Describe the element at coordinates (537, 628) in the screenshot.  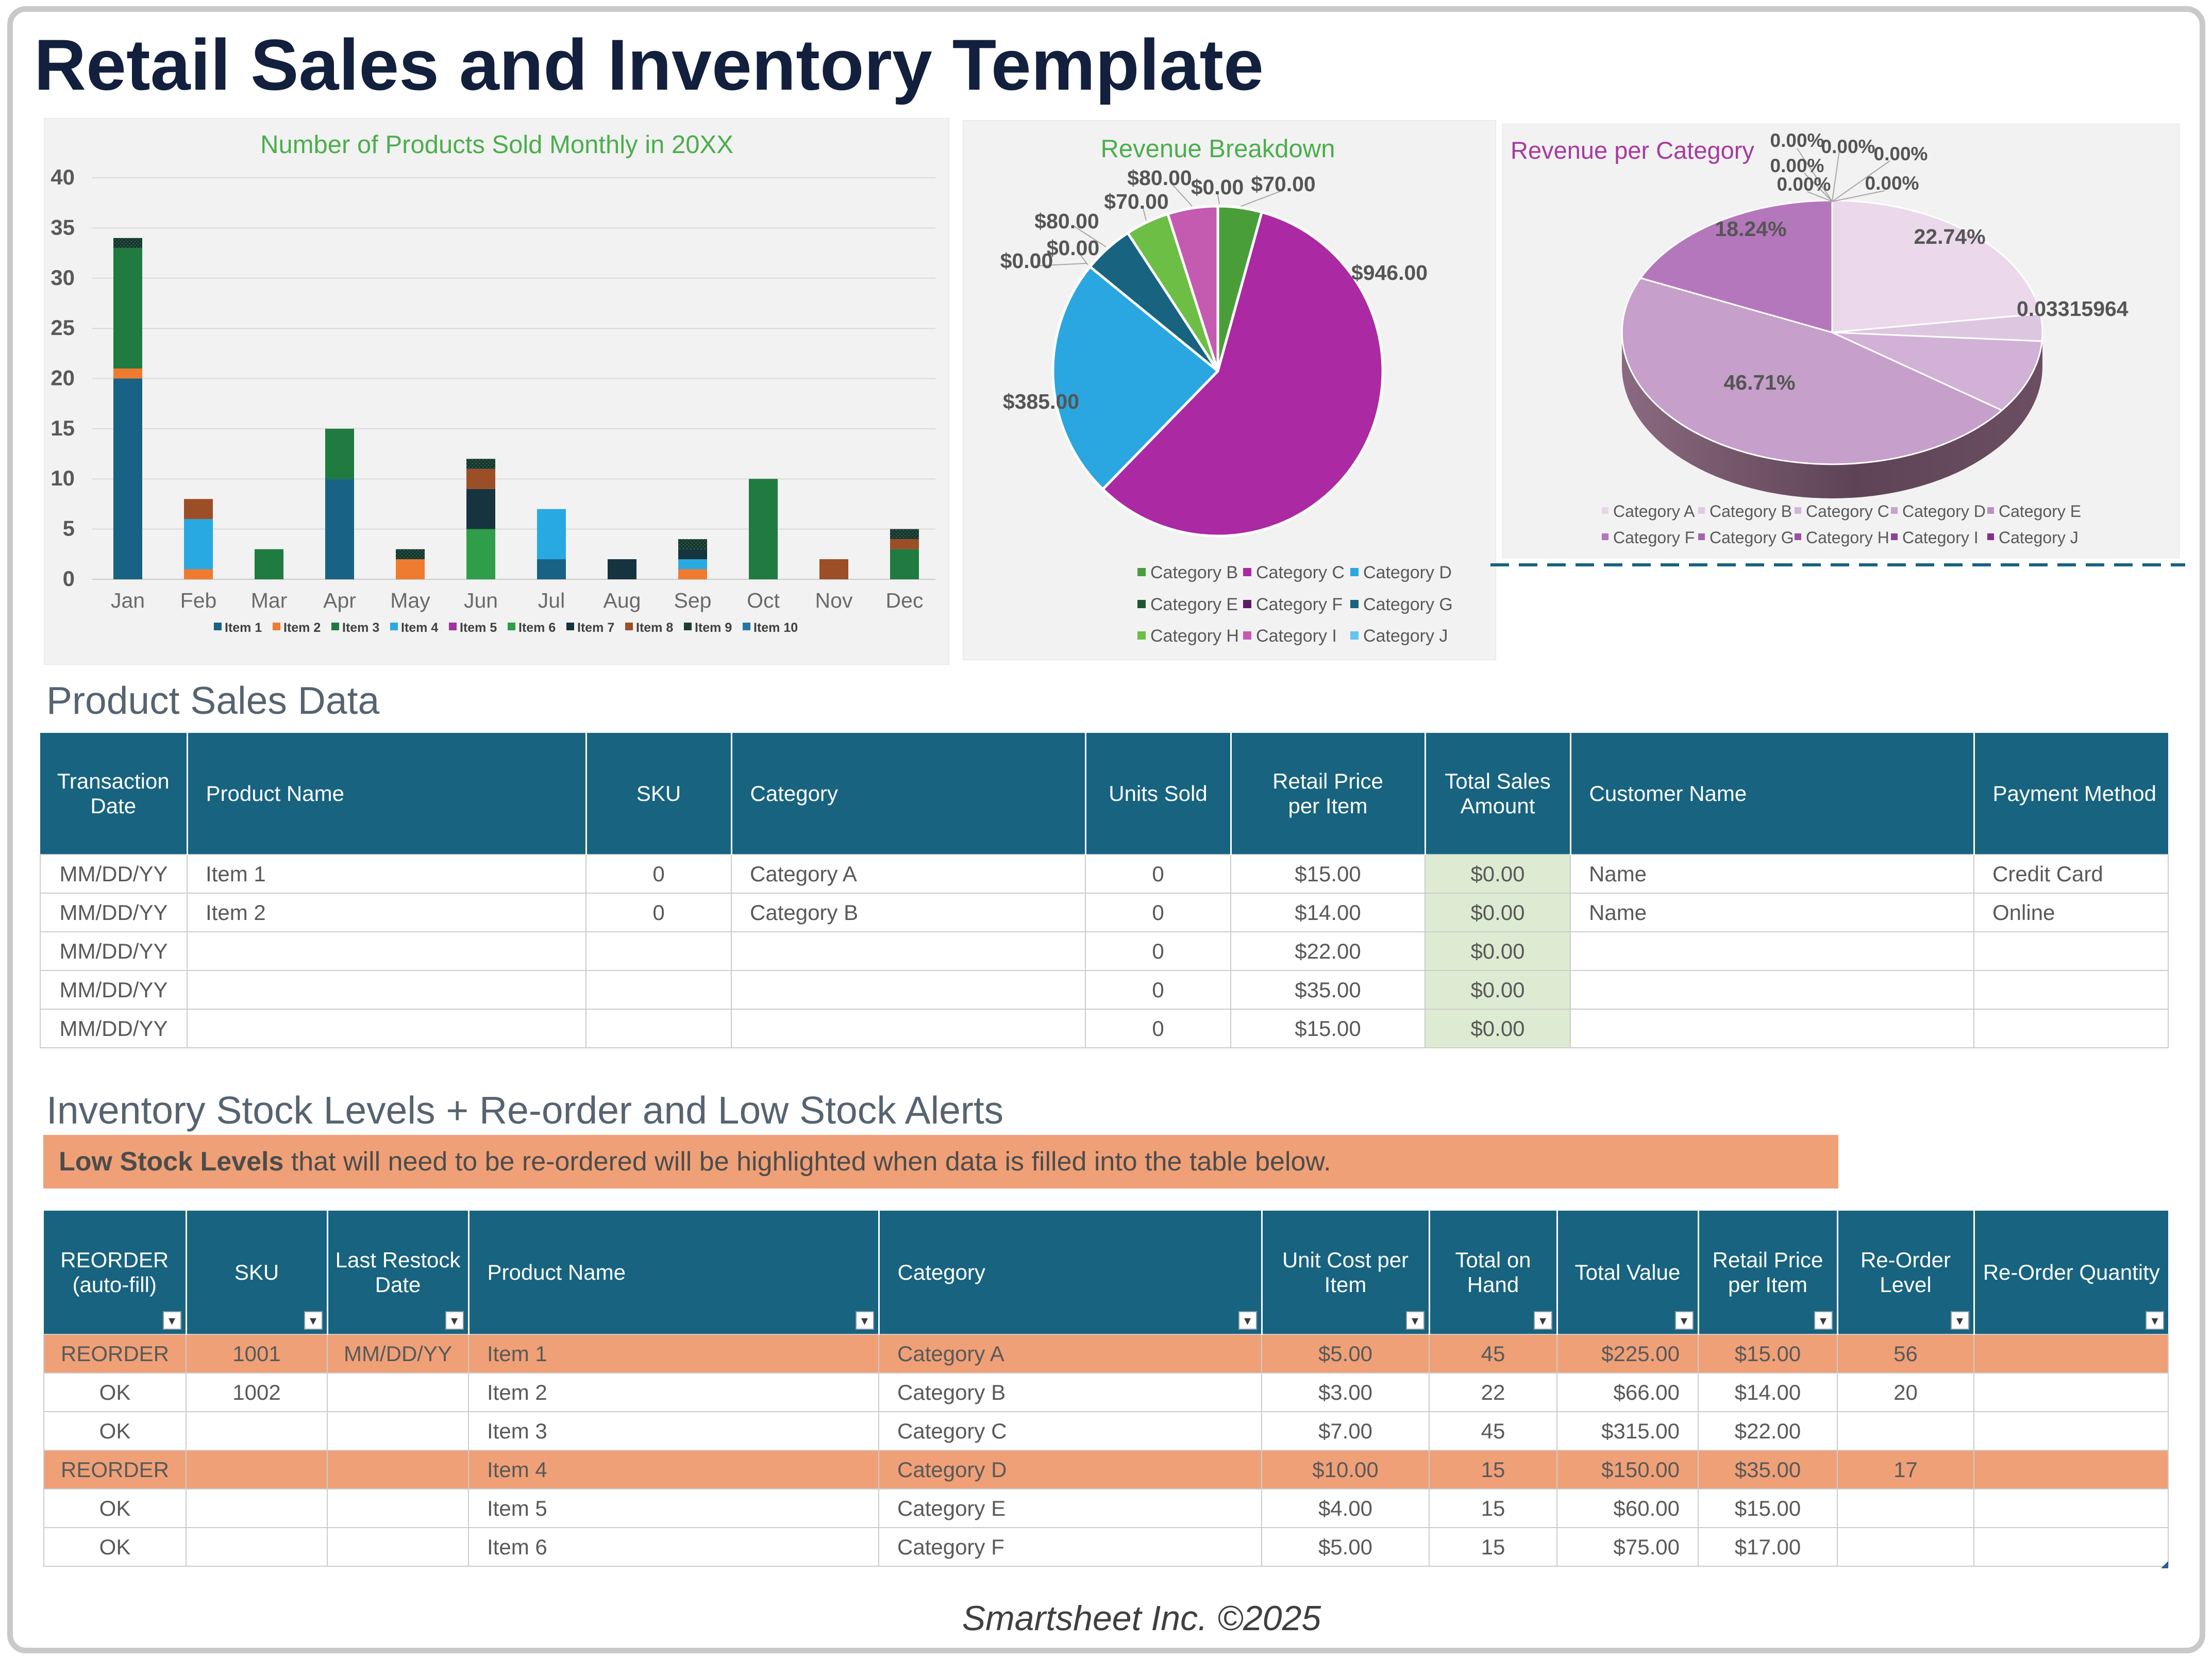
I see `svg-text: Item 6` at that location.